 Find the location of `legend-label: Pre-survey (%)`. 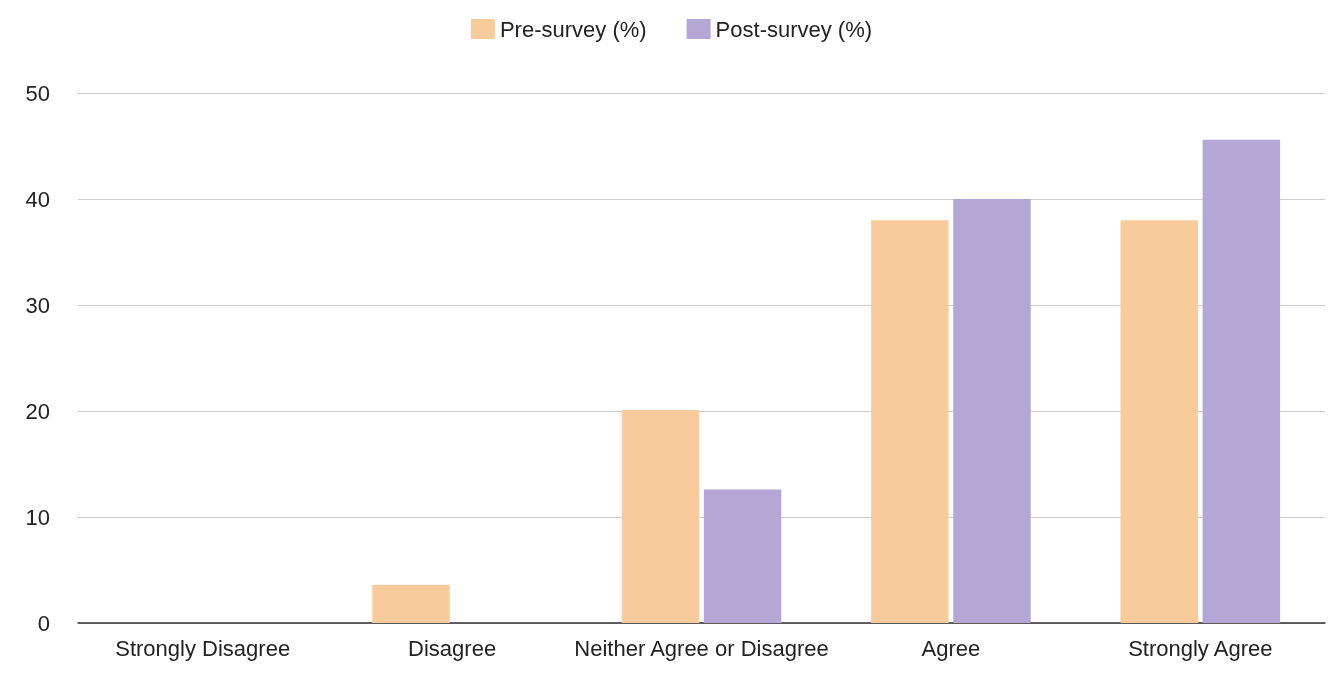

legend-label: Pre-survey (%) is located at coordinates (573, 29).